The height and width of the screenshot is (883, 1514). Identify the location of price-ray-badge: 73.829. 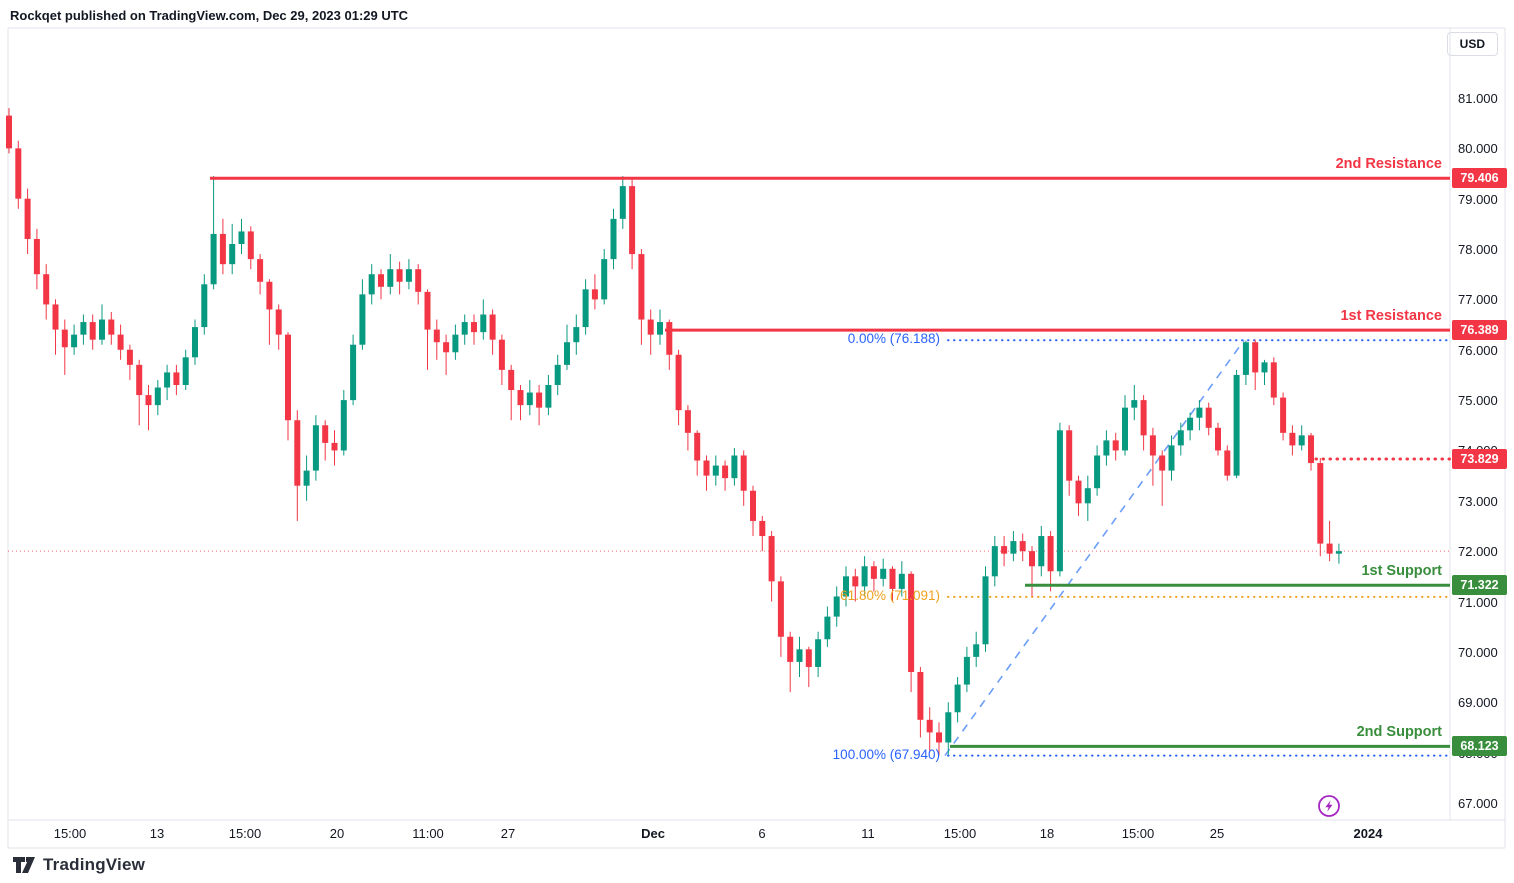
(1479, 459).